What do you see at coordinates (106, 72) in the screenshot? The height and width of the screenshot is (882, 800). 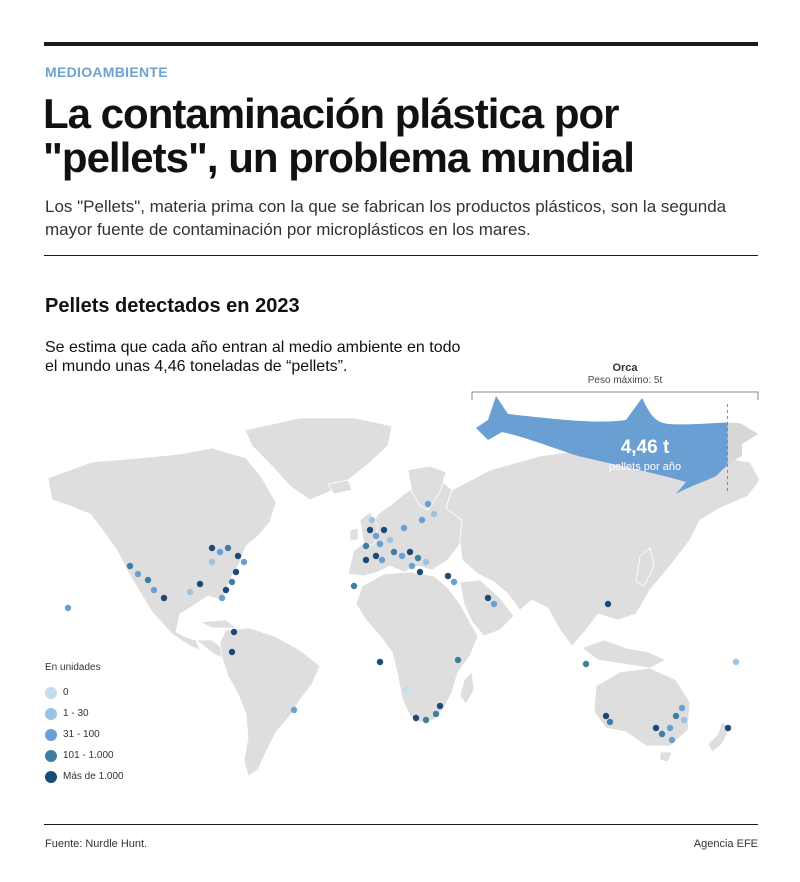 I see `section-kicker: MEDIOAMBIENTE` at bounding box center [106, 72].